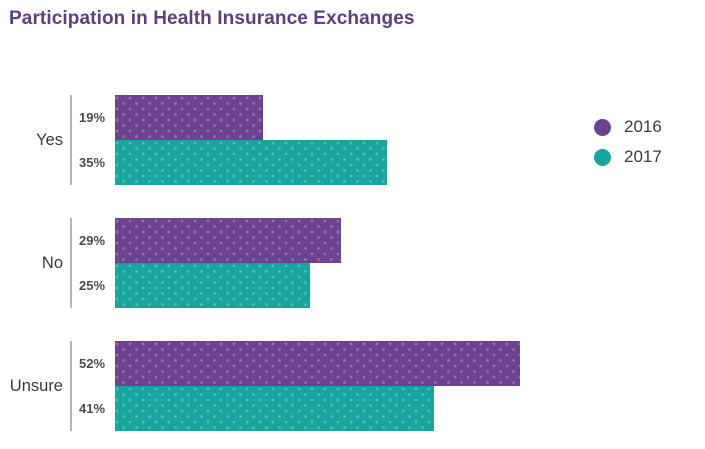 This screenshot has width=705, height=449. I want to click on legend-swatch-2017, so click(602, 157).